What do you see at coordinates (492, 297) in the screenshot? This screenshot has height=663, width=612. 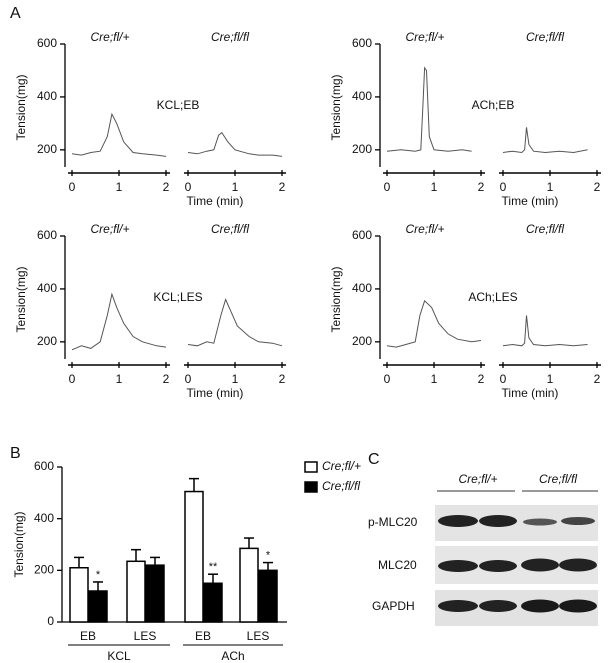 I see `annotation: ACh;LES` at bounding box center [492, 297].